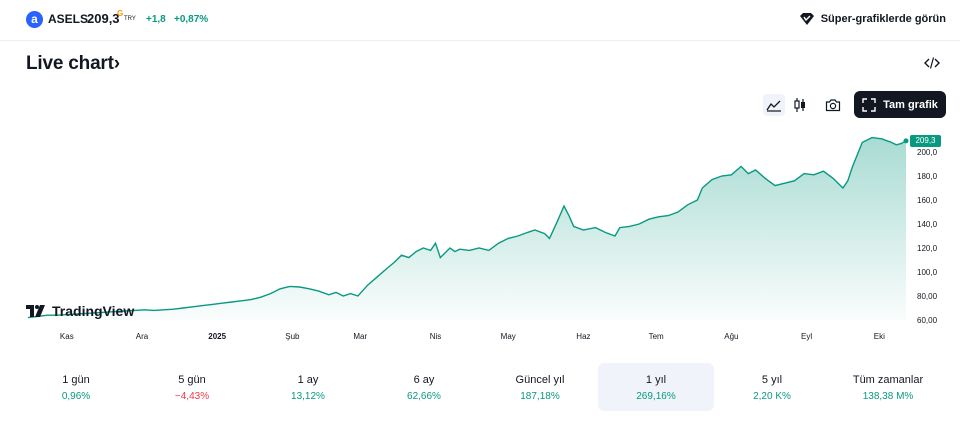  Describe the element at coordinates (731, 336) in the screenshot. I see `x-axis-tick-label: Ağu` at that location.